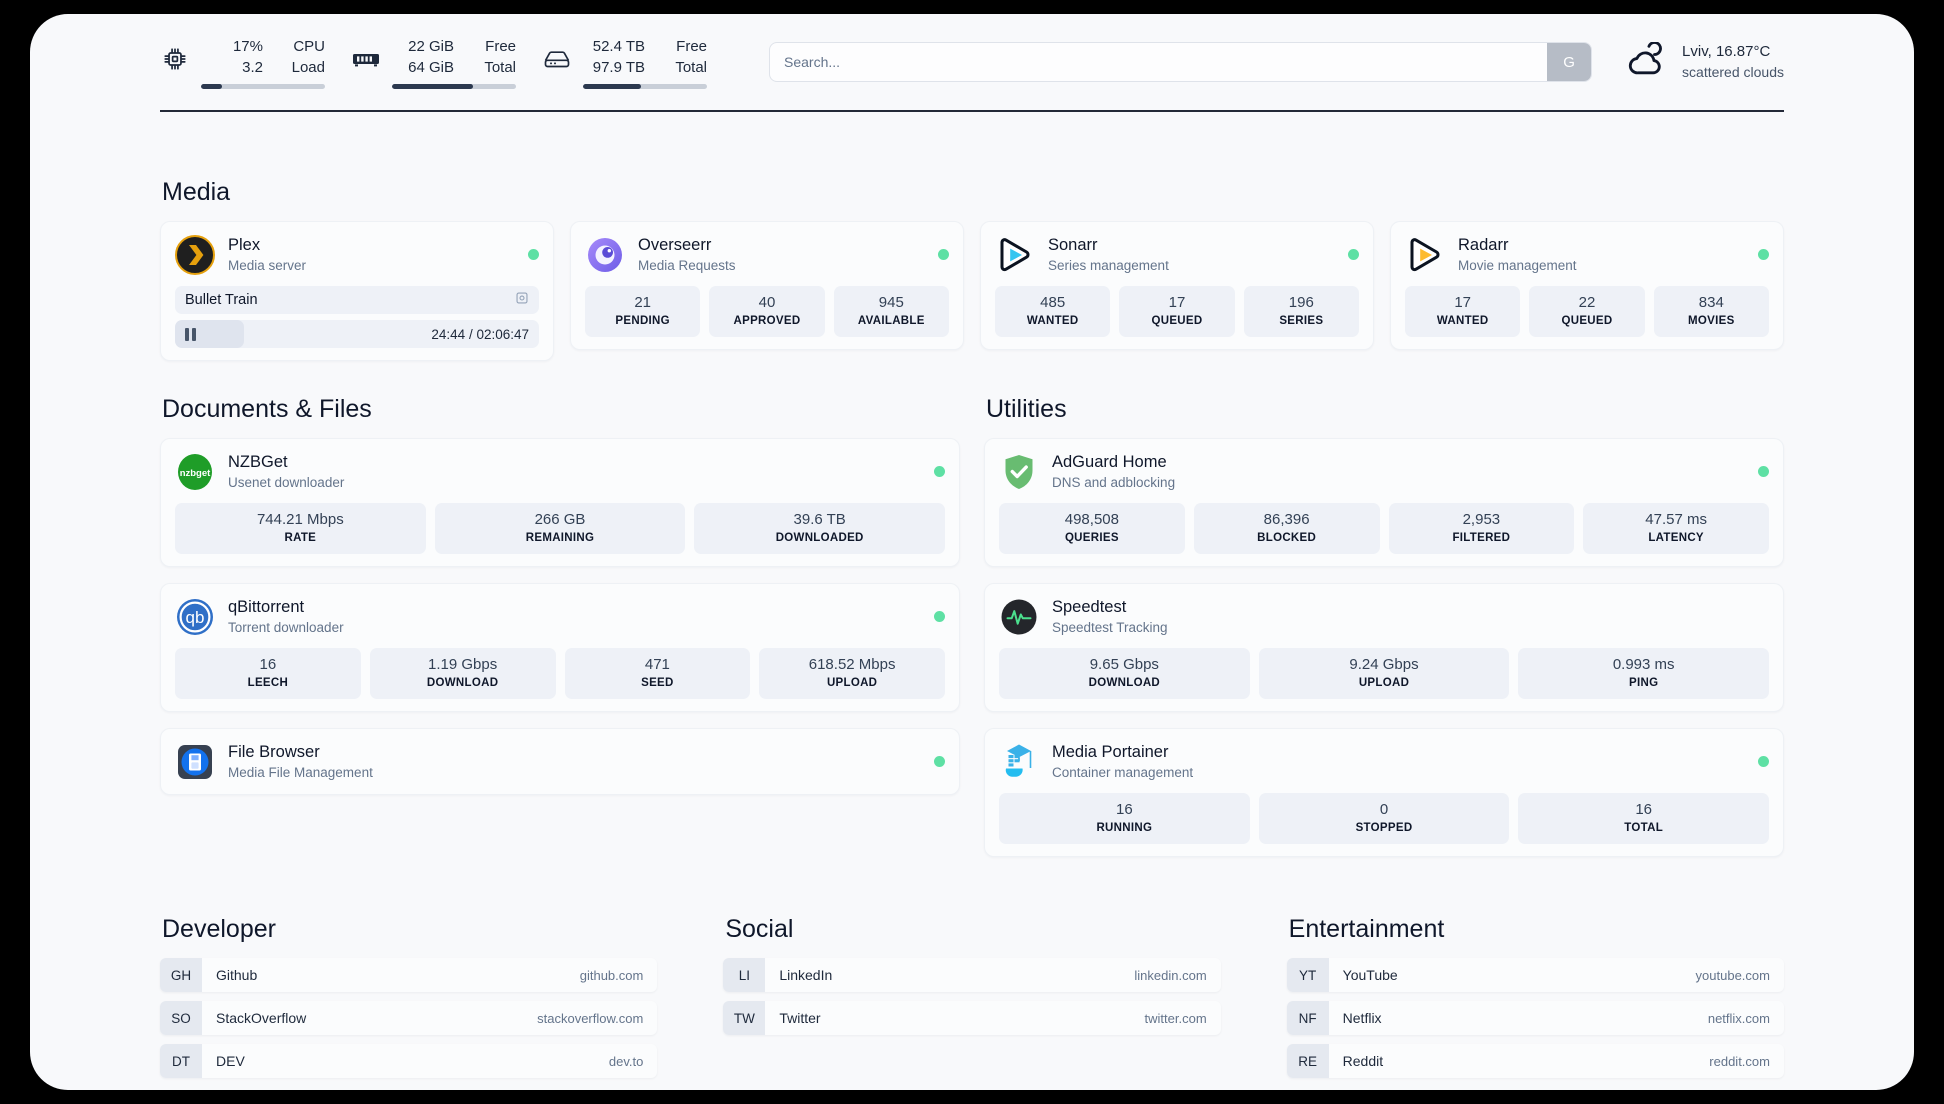 The width and height of the screenshot is (1944, 1104). Describe the element at coordinates (263, 86) in the screenshot. I see `resource-progress-bar` at that location.